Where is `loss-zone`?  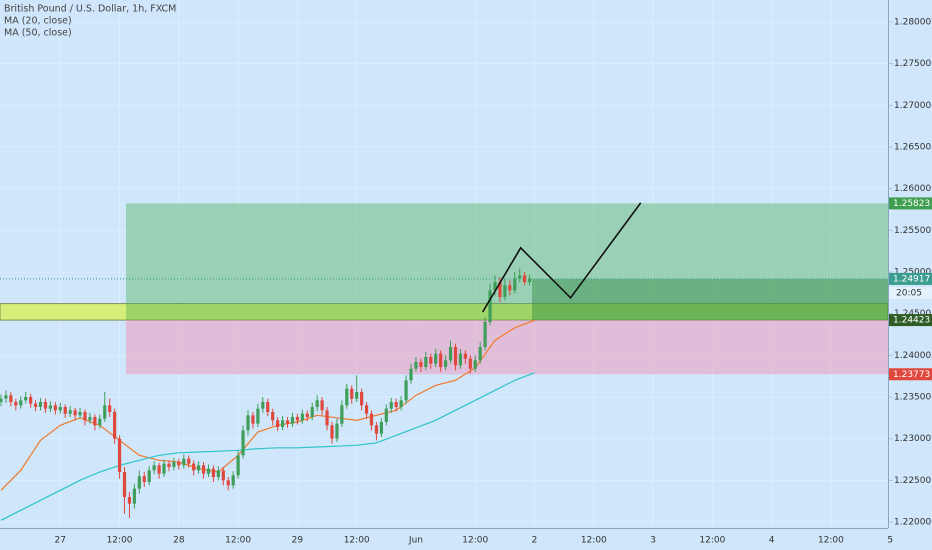
loss-zone is located at coordinates (507, 347).